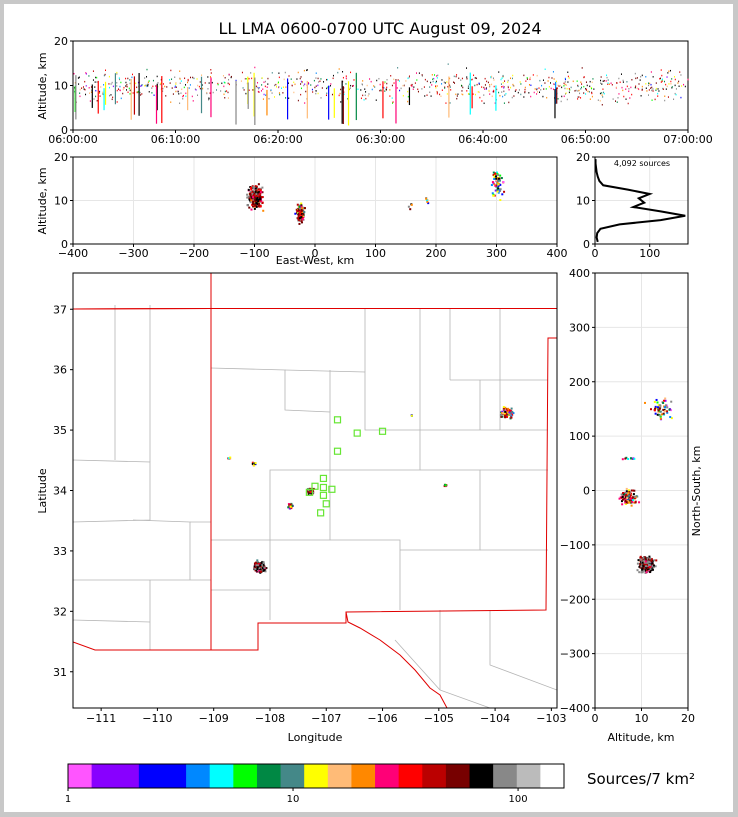 This screenshot has height=817, width=738. I want to click on hist-x-label: 100, so click(649, 253).